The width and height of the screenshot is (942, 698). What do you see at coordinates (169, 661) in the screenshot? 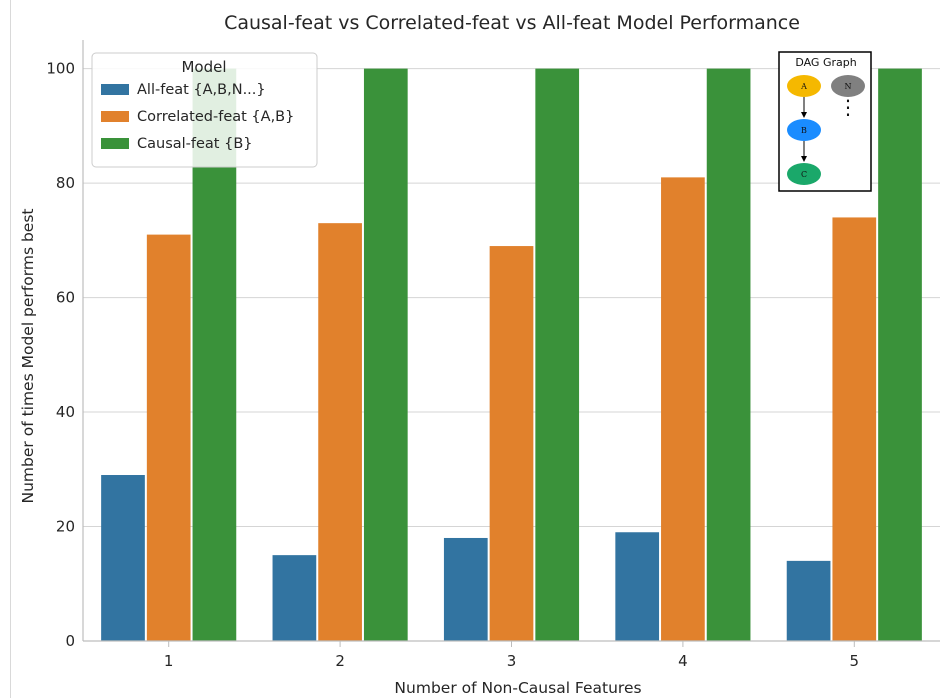
I see `x-tick-label: 1` at bounding box center [169, 661].